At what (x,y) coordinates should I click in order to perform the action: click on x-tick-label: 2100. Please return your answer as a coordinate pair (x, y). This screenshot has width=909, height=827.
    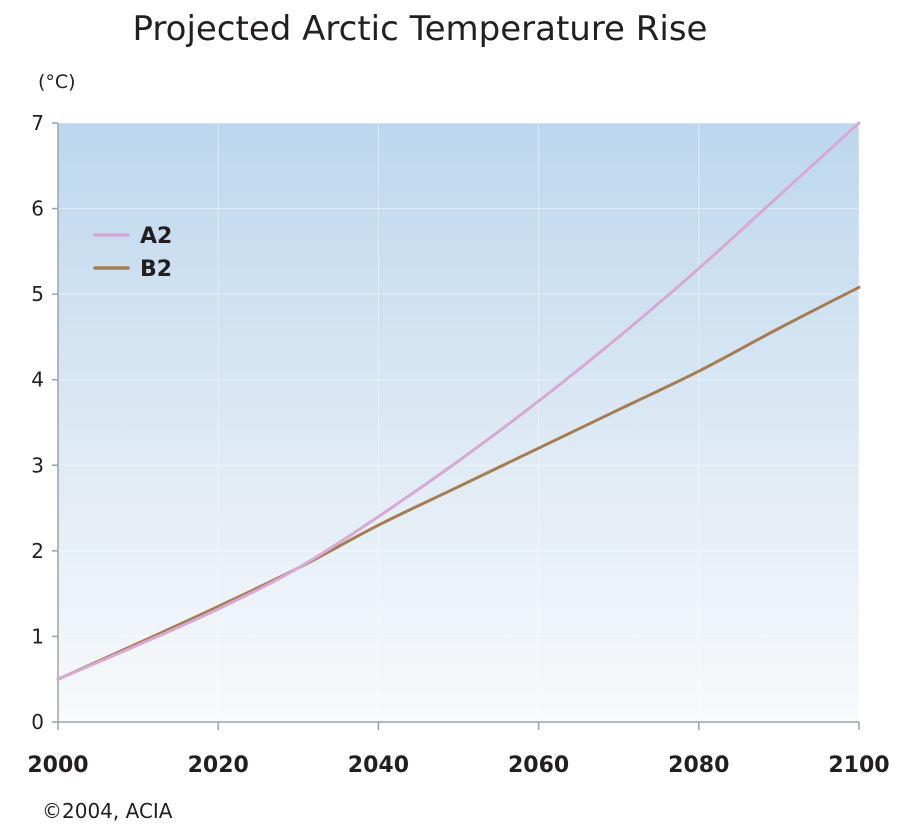
    Looking at the image, I should click on (858, 765).